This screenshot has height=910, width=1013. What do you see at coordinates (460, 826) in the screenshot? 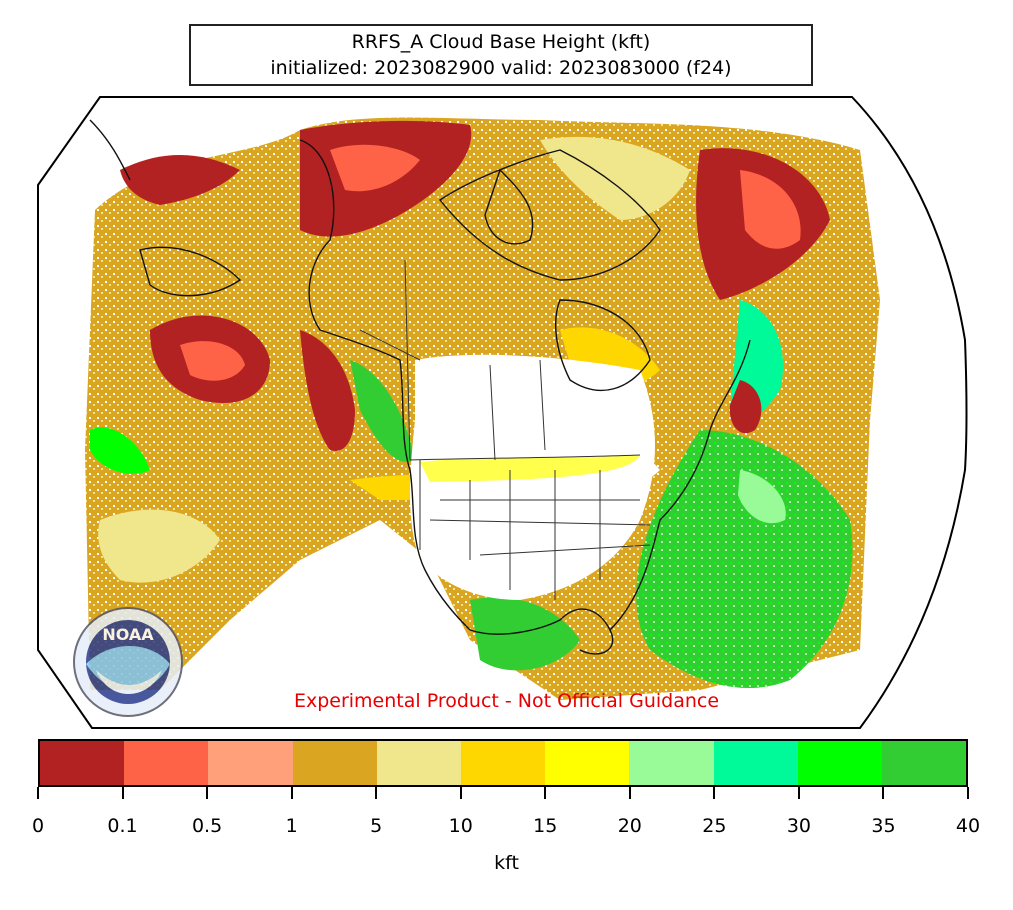
I see `colorbar-tick-label: 10` at bounding box center [460, 826].